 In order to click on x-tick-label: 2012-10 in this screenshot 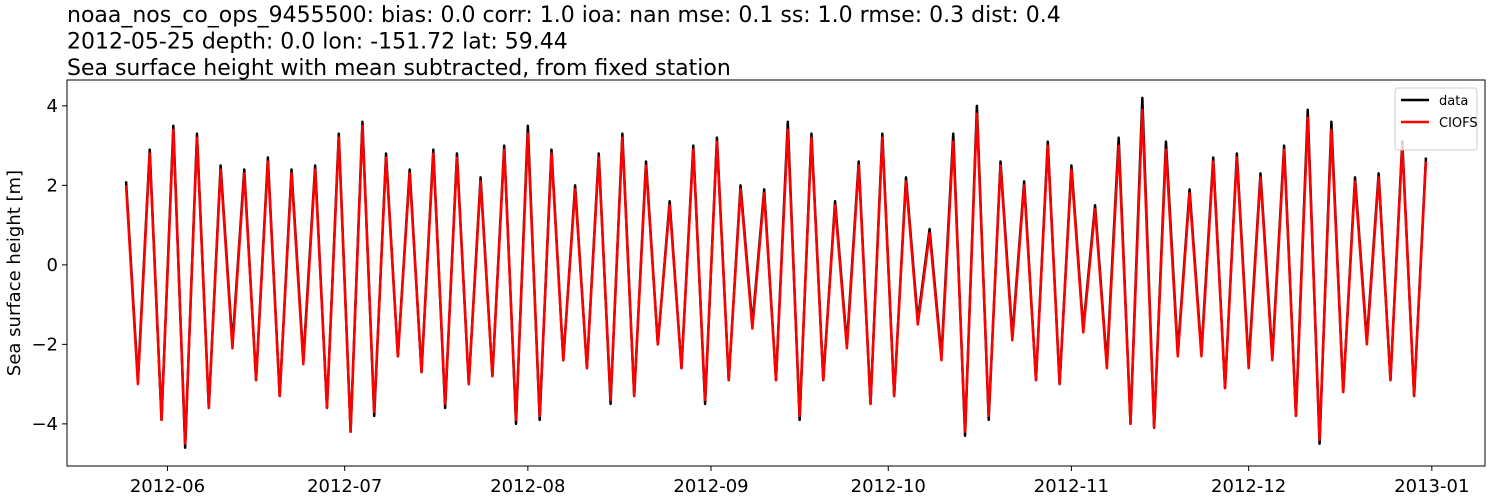, I will do `click(888, 486)`.